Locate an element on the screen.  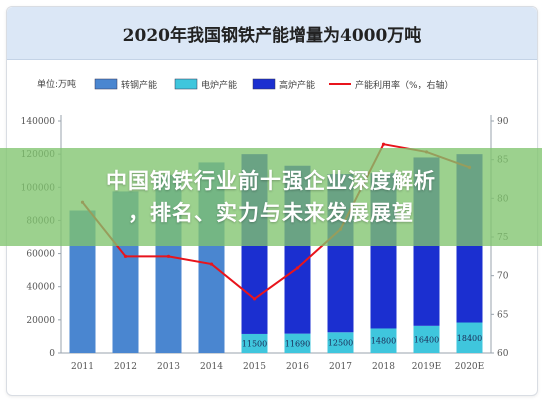
bar-data-label: 11500 is located at coordinates (254, 343).